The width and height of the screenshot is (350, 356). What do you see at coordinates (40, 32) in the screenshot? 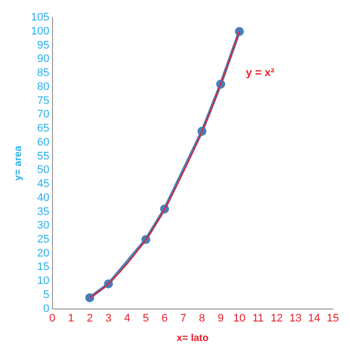
I see `y-tick-label: 100` at bounding box center [40, 32].